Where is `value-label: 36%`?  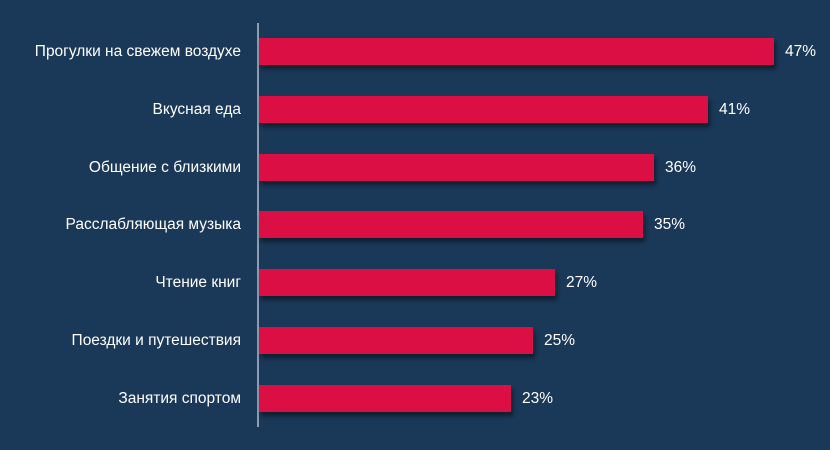 value-label: 36% is located at coordinates (681, 167).